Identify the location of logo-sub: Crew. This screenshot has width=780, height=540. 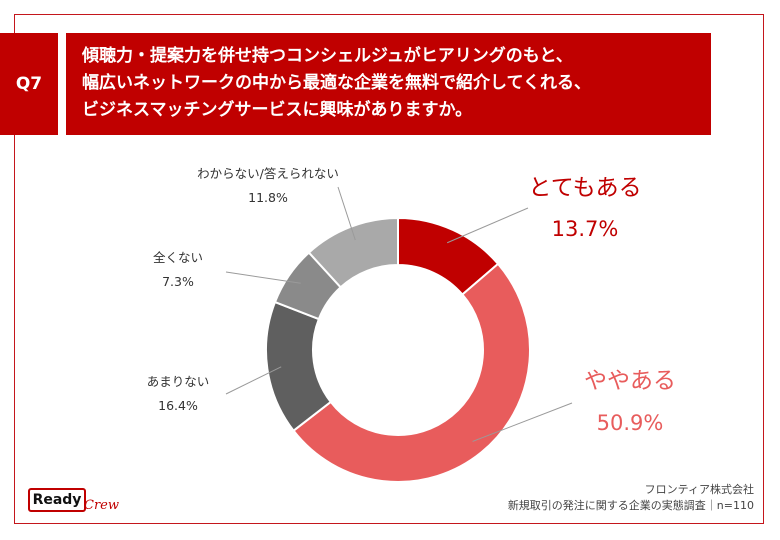
(101, 505).